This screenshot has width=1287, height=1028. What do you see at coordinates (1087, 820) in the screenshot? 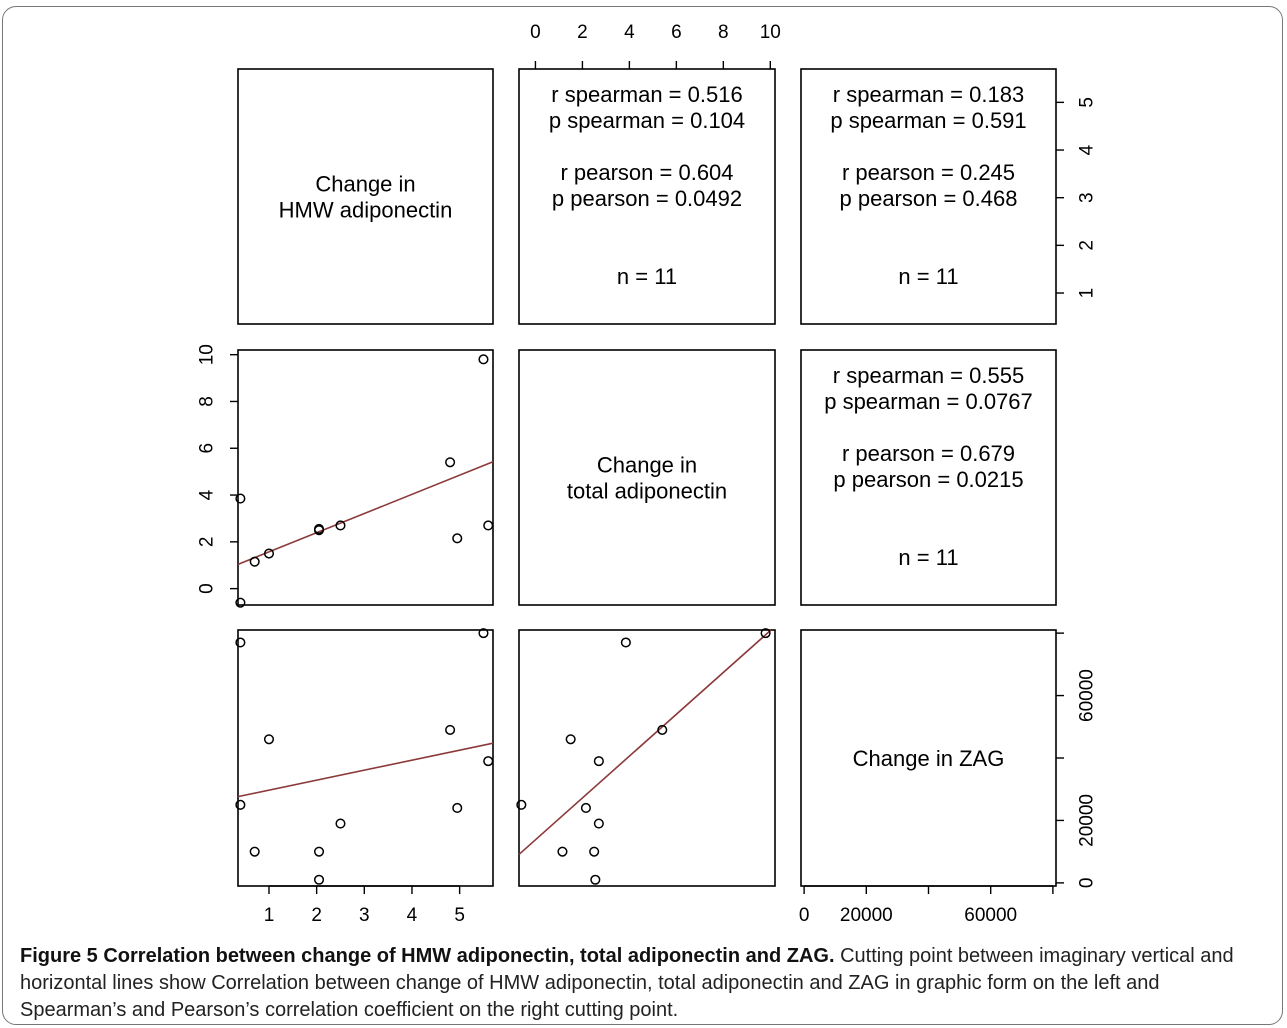
I see `y-tick-label: 20000` at bounding box center [1087, 820].